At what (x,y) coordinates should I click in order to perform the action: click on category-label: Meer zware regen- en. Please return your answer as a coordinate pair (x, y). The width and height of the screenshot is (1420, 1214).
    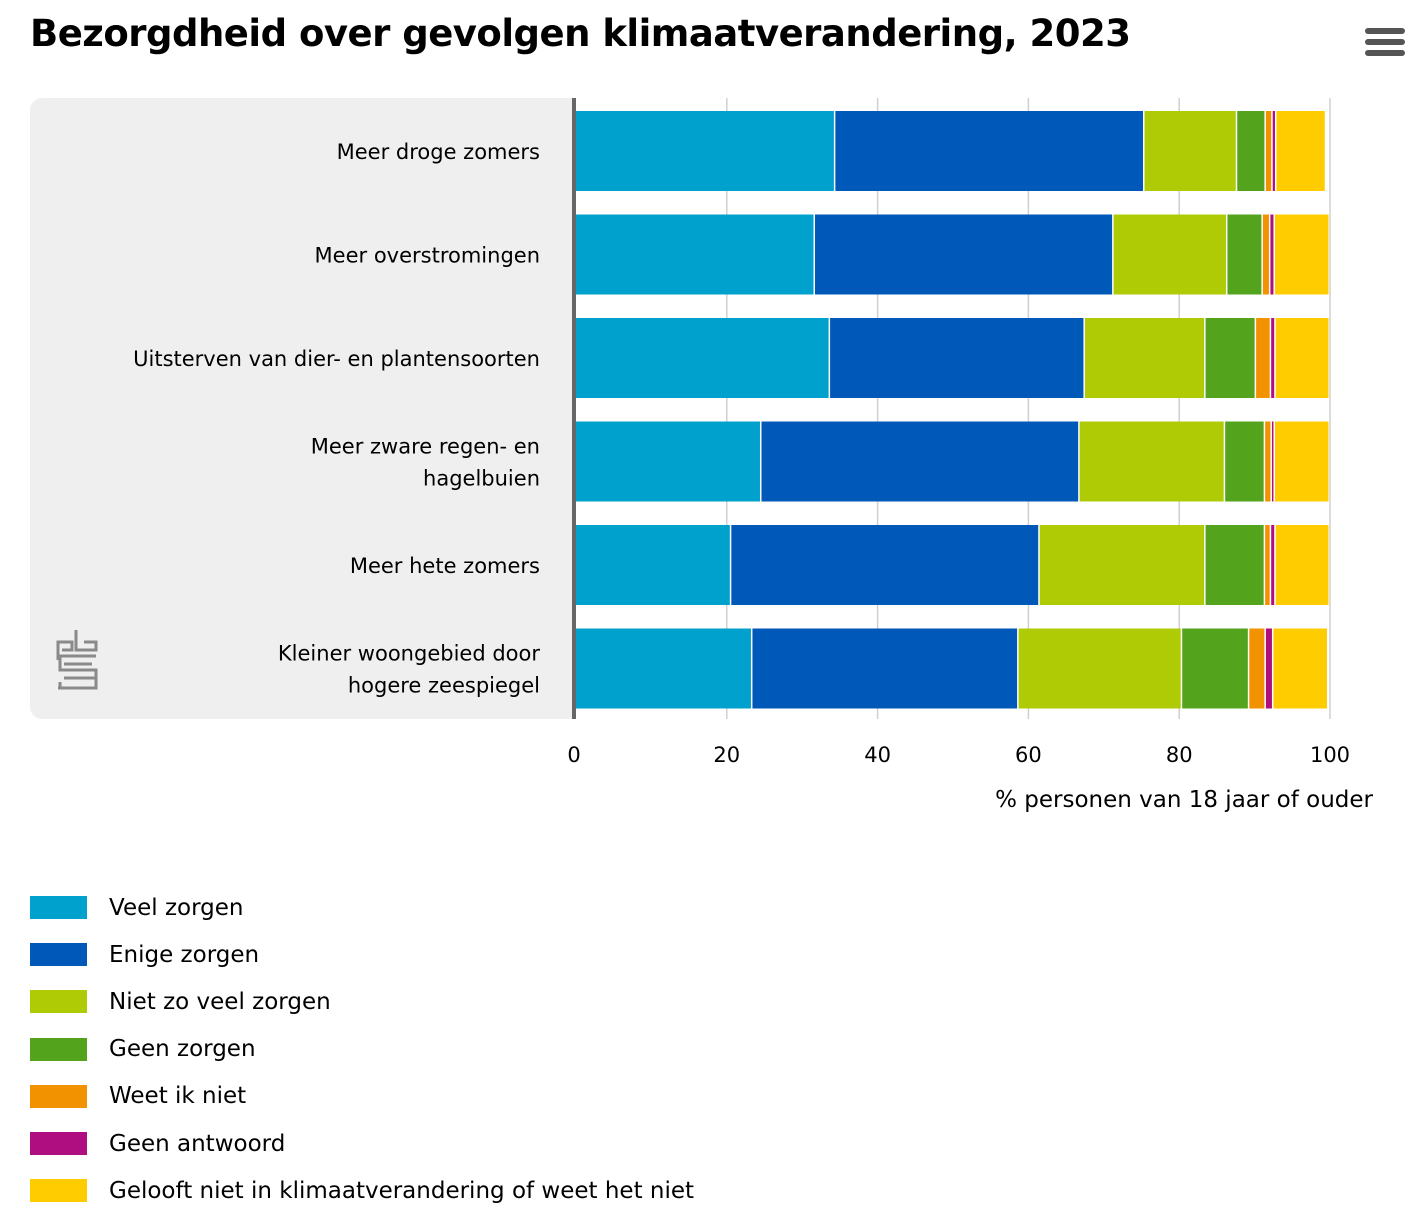
    Looking at the image, I should click on (425, 447).